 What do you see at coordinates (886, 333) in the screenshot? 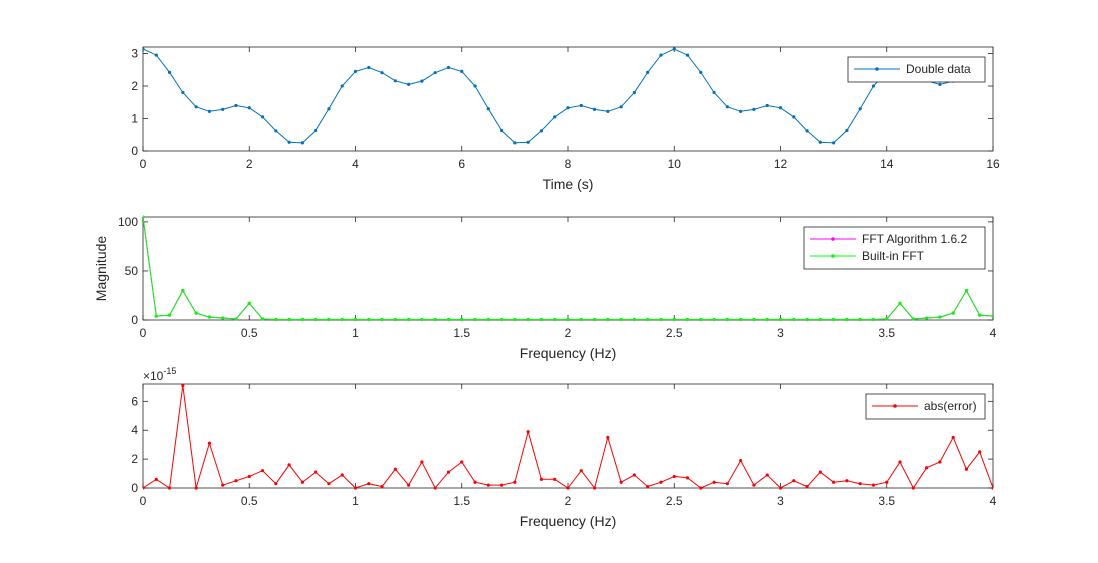
I see `x-tick-label: 3.5` at bounding box center [886, 333].